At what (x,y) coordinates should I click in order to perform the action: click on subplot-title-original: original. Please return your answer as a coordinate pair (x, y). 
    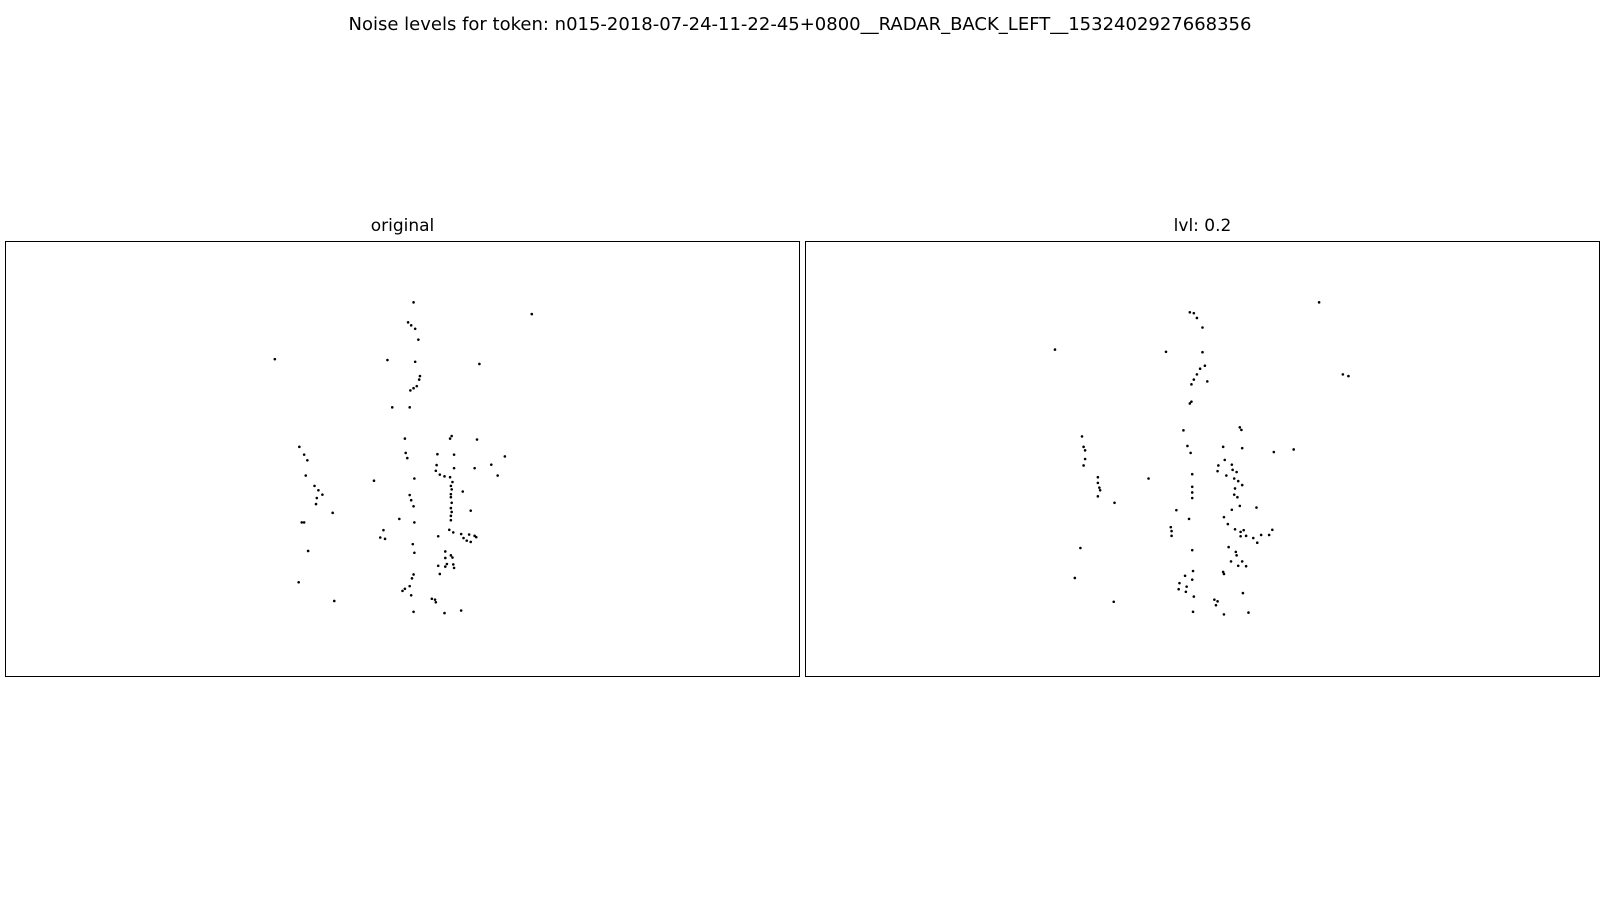
    Looking at the image, I should click on (402, 226).